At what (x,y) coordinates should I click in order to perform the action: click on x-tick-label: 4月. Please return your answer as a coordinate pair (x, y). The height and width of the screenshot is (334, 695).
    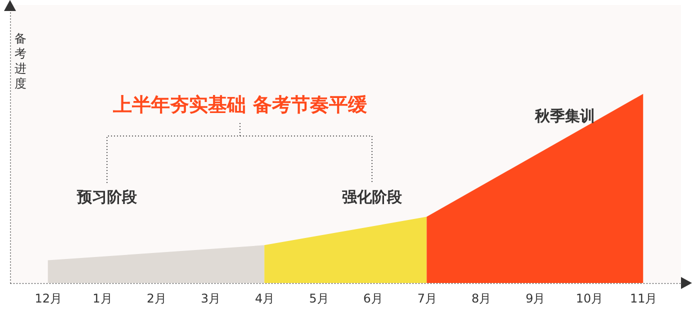
    Looking at the image, I should click on (265, 299).